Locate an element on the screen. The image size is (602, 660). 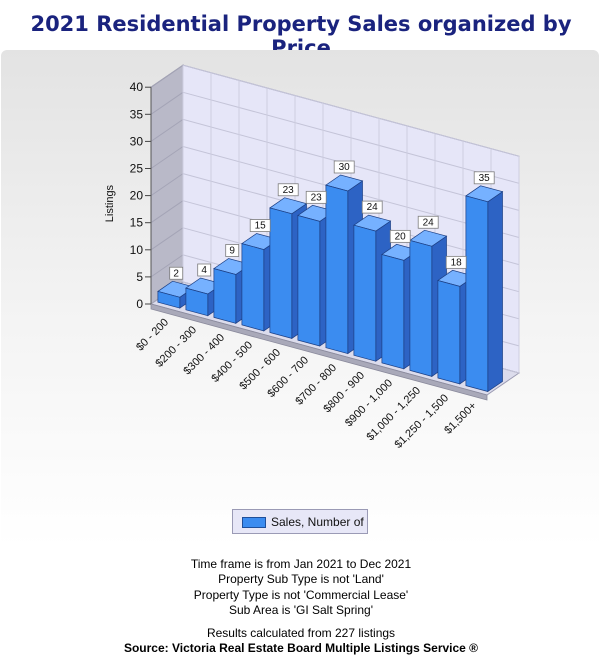
legend-swatch is located at coordinates (254, 522).